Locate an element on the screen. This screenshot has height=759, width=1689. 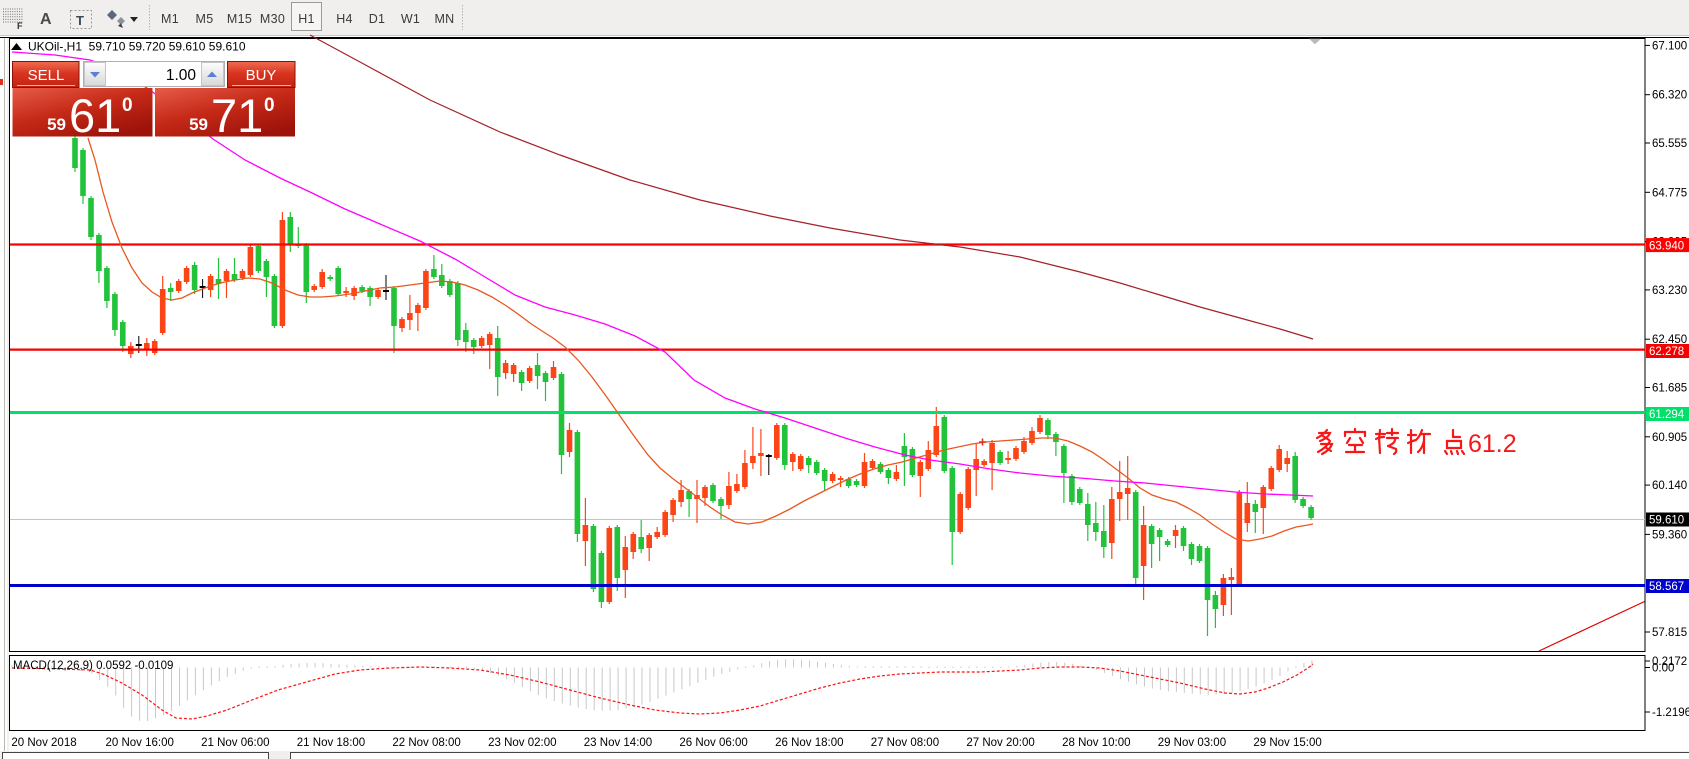
svg-text: 20 Nov 2018 is located at coordinates (43, 743).